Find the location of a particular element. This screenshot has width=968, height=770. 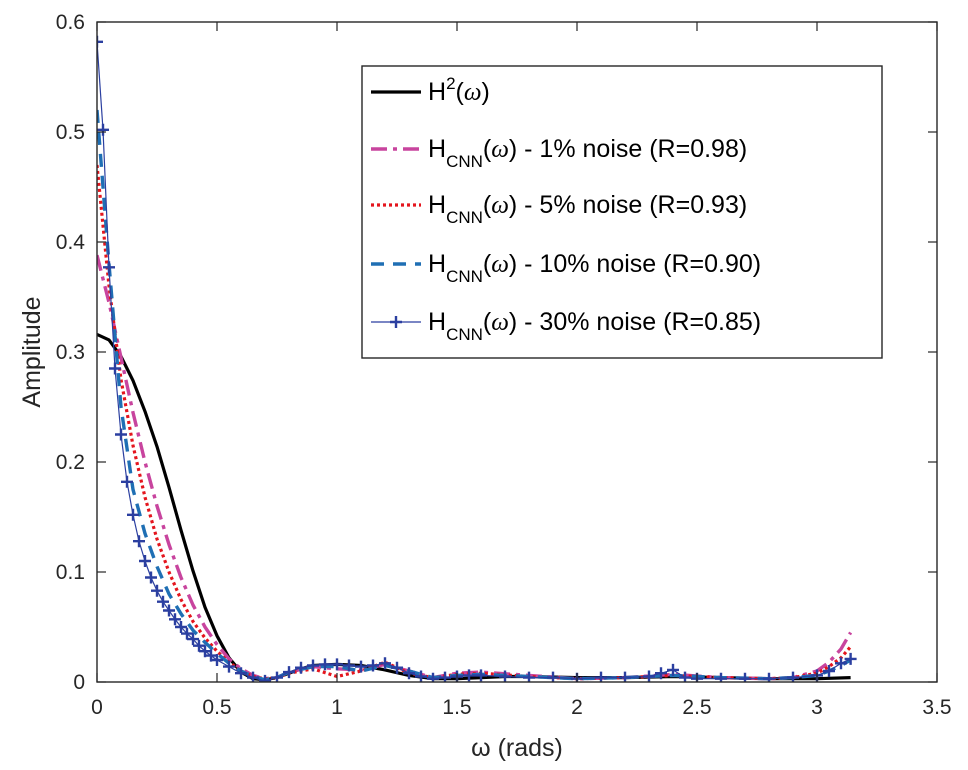

legend-sub-3: CNN is located at coordinates (464, 276).